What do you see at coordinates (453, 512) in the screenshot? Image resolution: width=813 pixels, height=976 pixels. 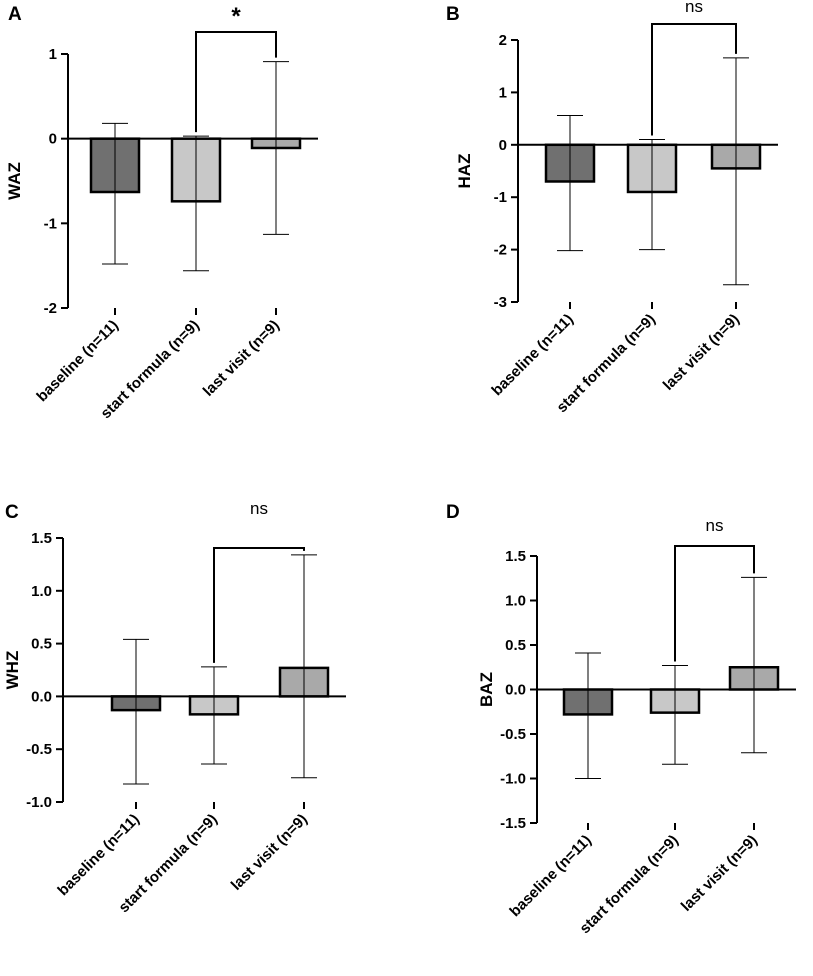 I see `panel-letter-d: D` at bounding box center [453, 512].